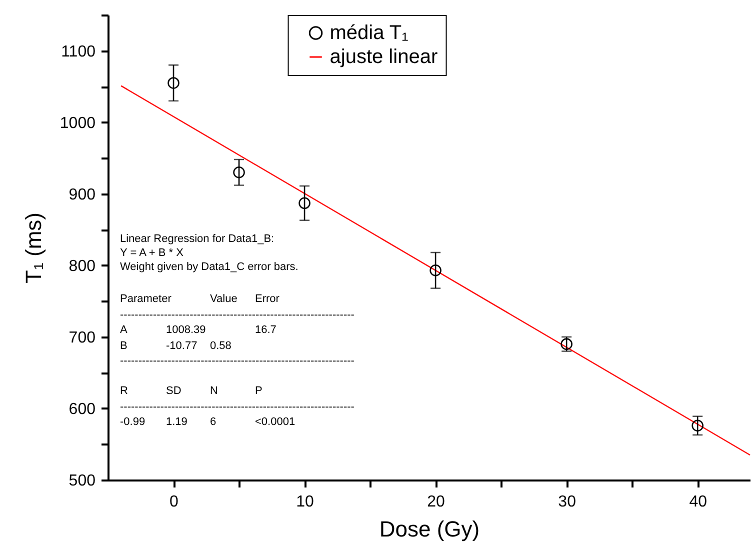  Describe the element at coordinates (82, 409) in the screenshot. I see `y-tick-label: 600` at that location.